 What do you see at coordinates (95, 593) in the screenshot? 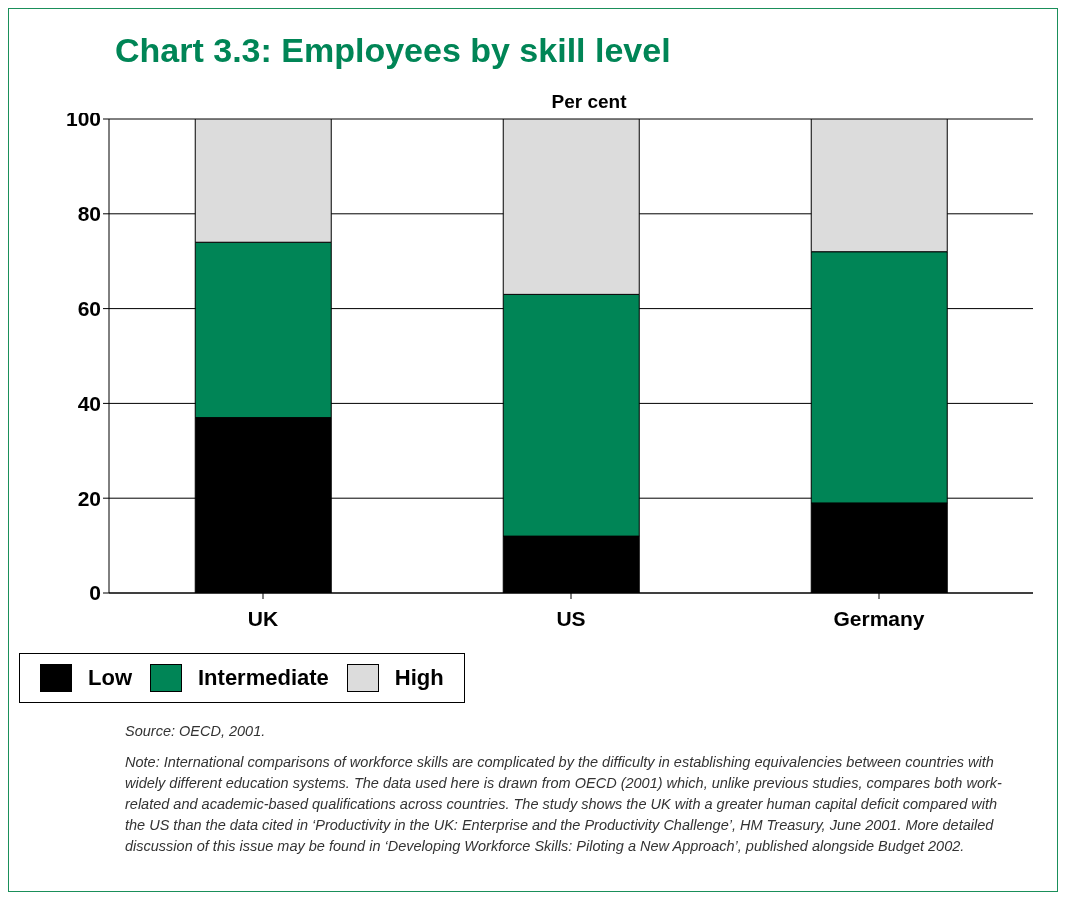
I see `y-tick-label: 0` at bounding box center [95, 593].